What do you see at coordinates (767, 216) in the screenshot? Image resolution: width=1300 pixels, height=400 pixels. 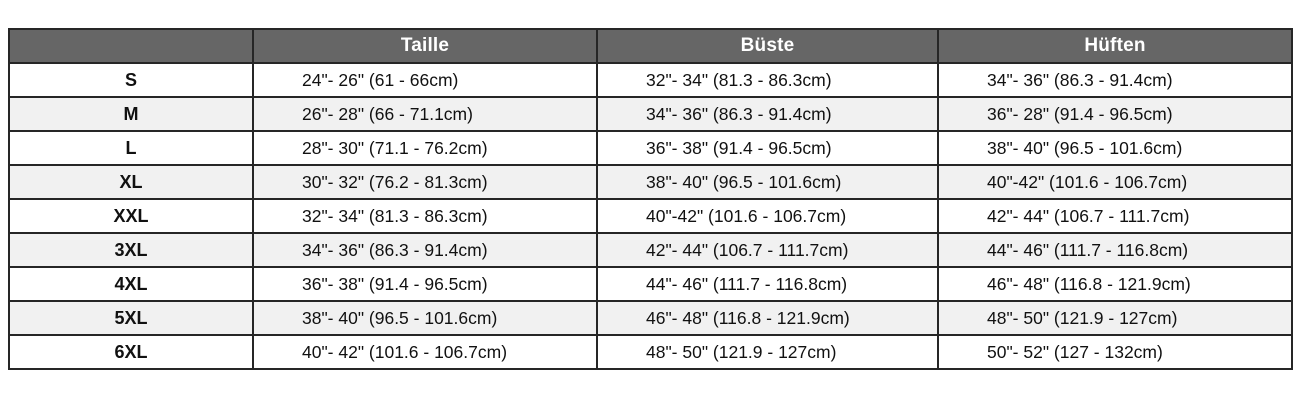 I see `bust-measurement: 40"-42" (101.6 - 106.7cm)` at bounding box center [767, 216].